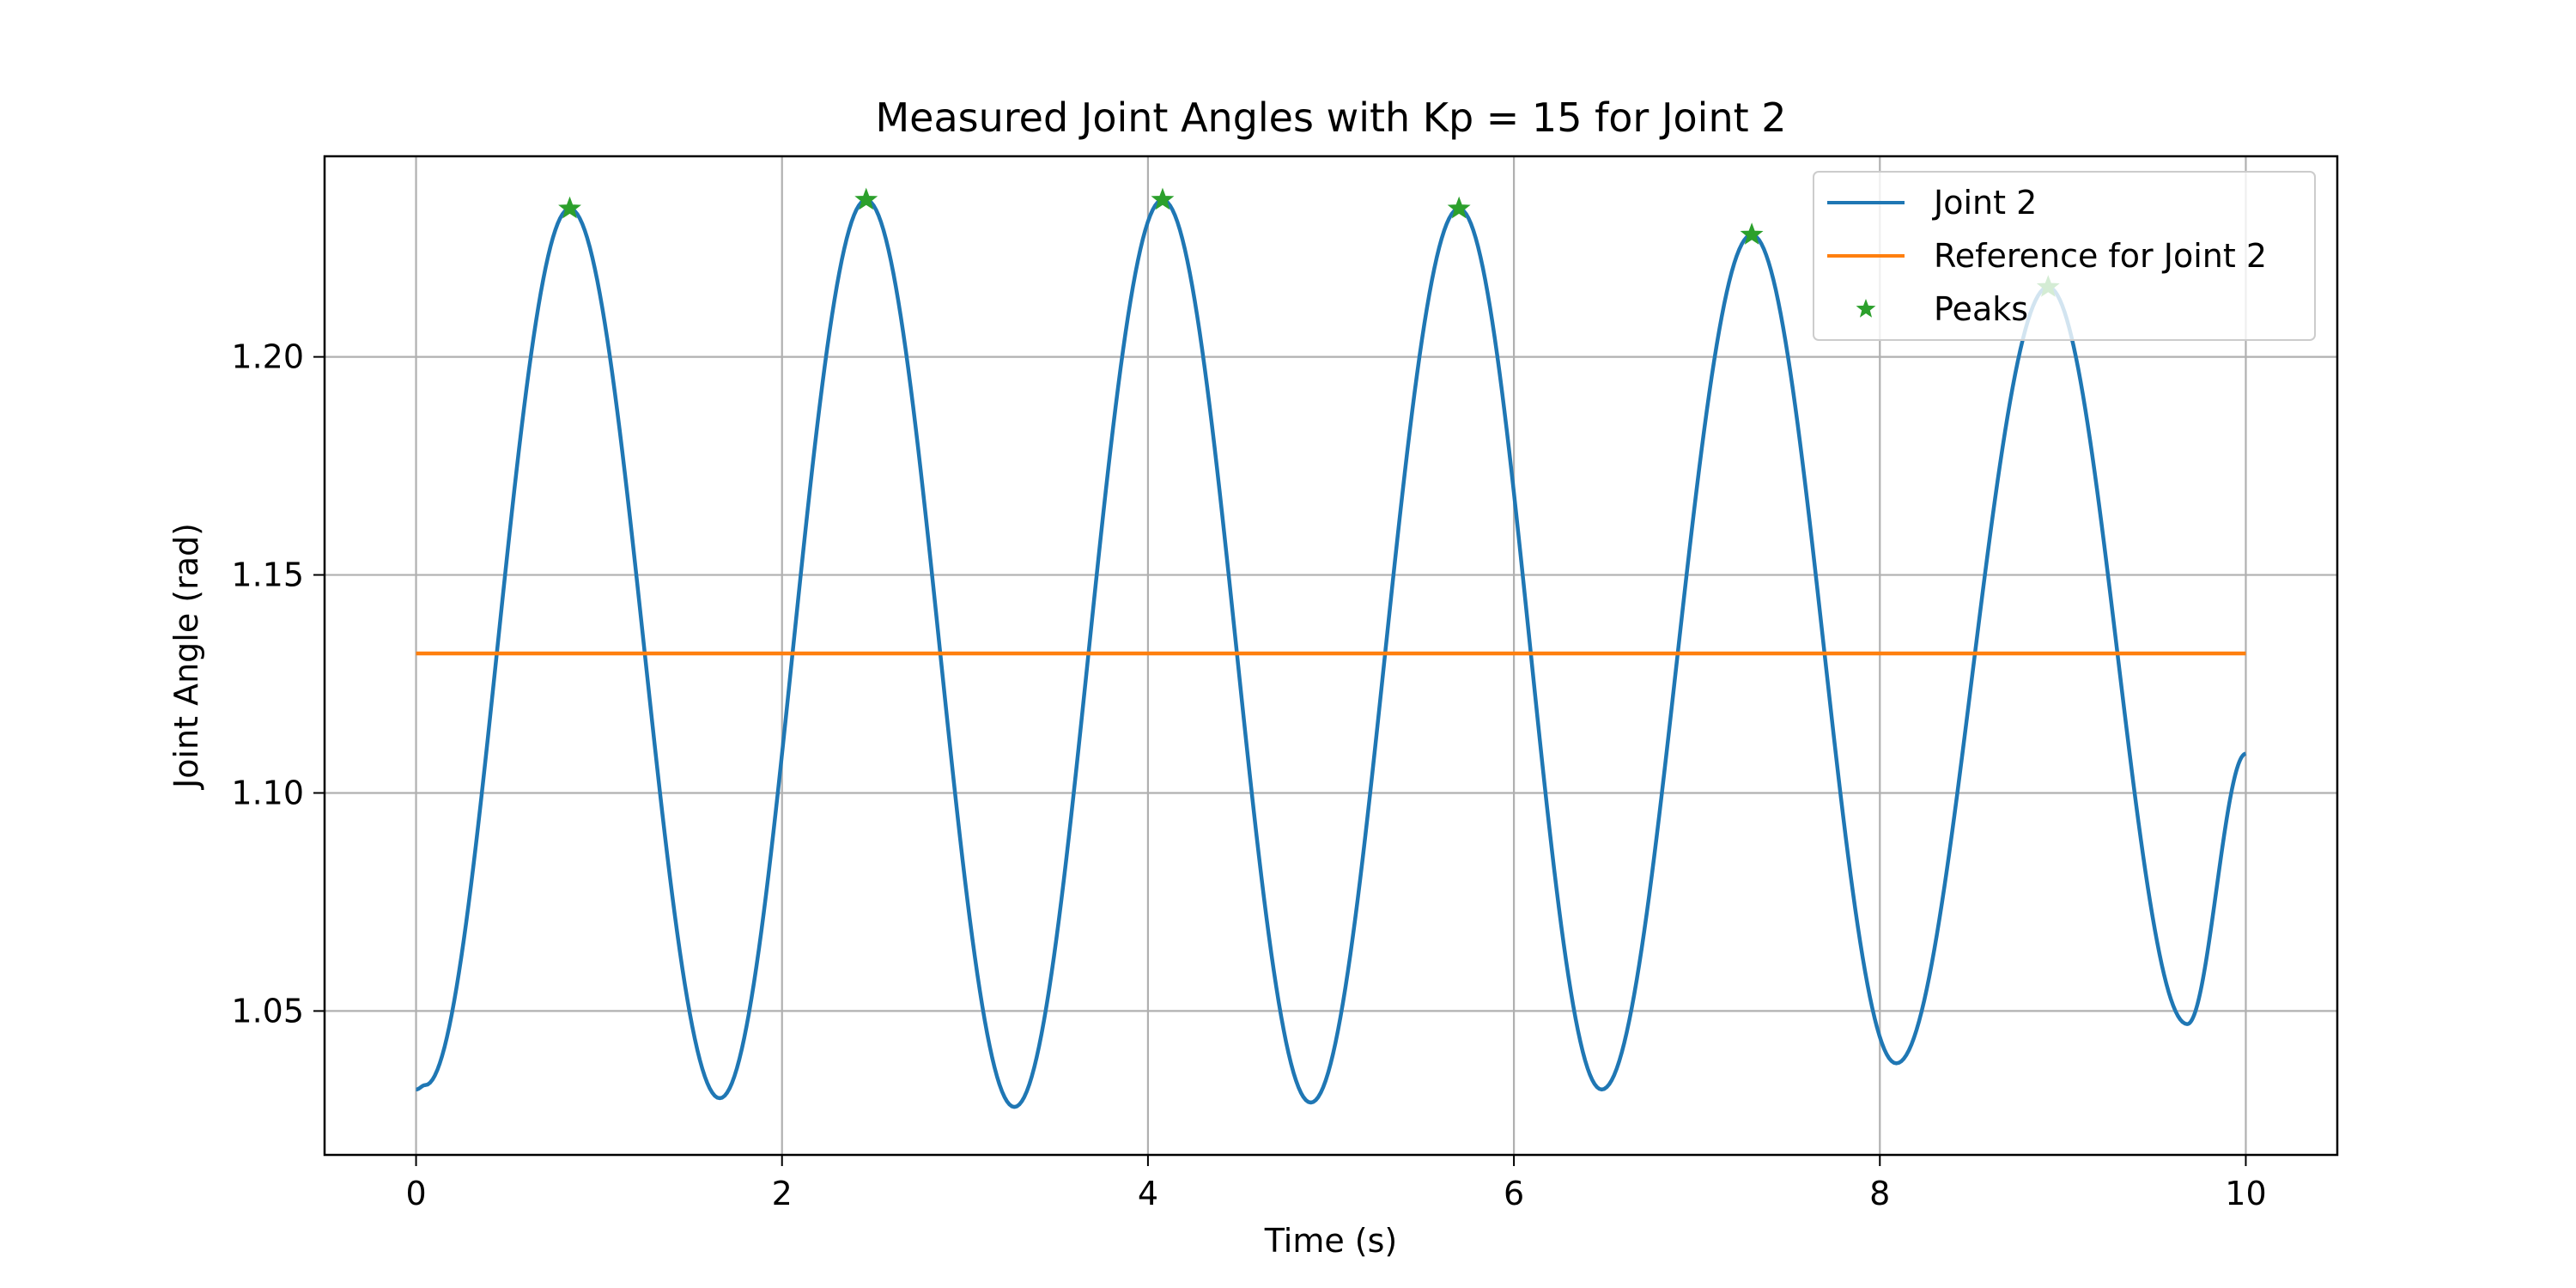 The width and height of the screenshot is (2576, 1288). What do you see at coordinates (2245, 1193) in the screenshot?
I see `x-tick-label: 10` at bounding box center [2245, 1193].